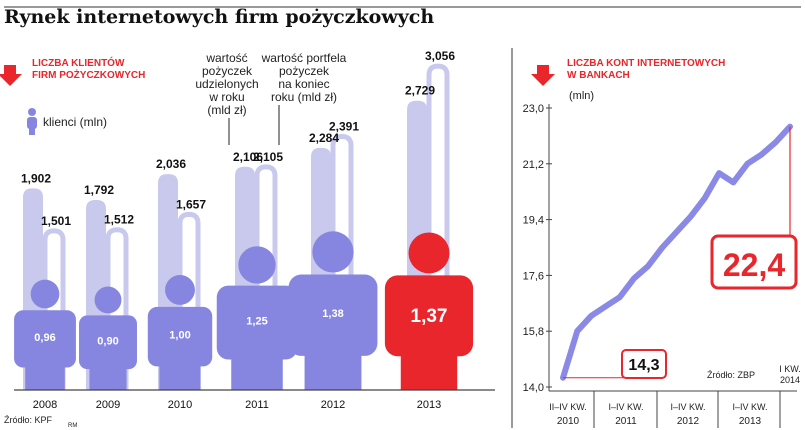 This screenshot has width=805, height=430. I want to click on loans-value-label: 1,792, so click(99, 190).